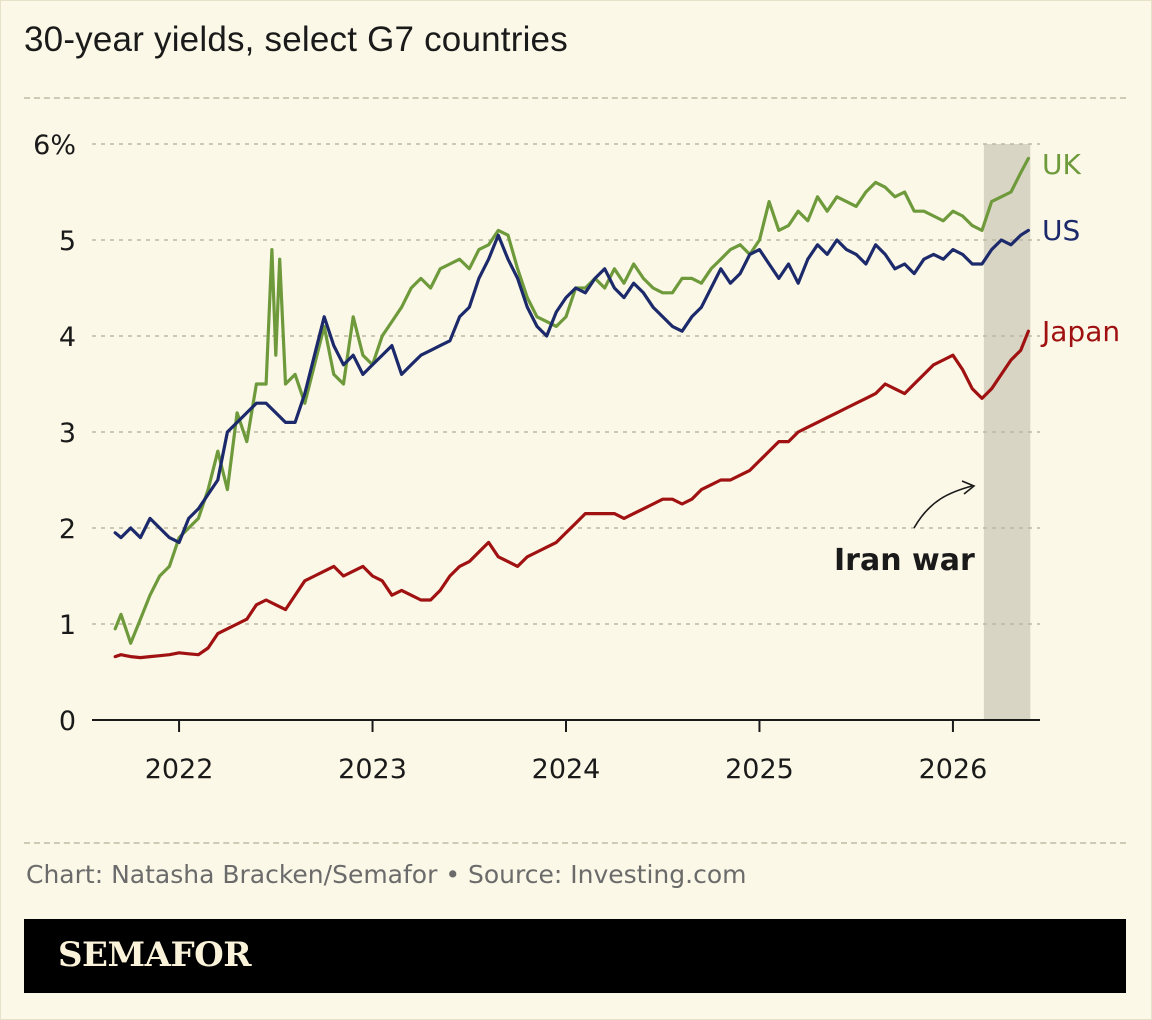  Describe the element at coordinates (759, 769) in the screenshot. I see `x-tick-label-2025: 2025` at that location.